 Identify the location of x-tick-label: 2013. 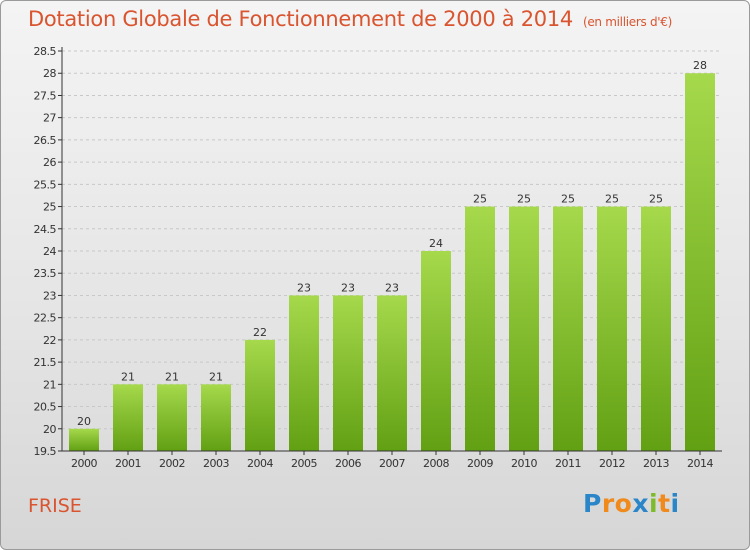
(656, 463).